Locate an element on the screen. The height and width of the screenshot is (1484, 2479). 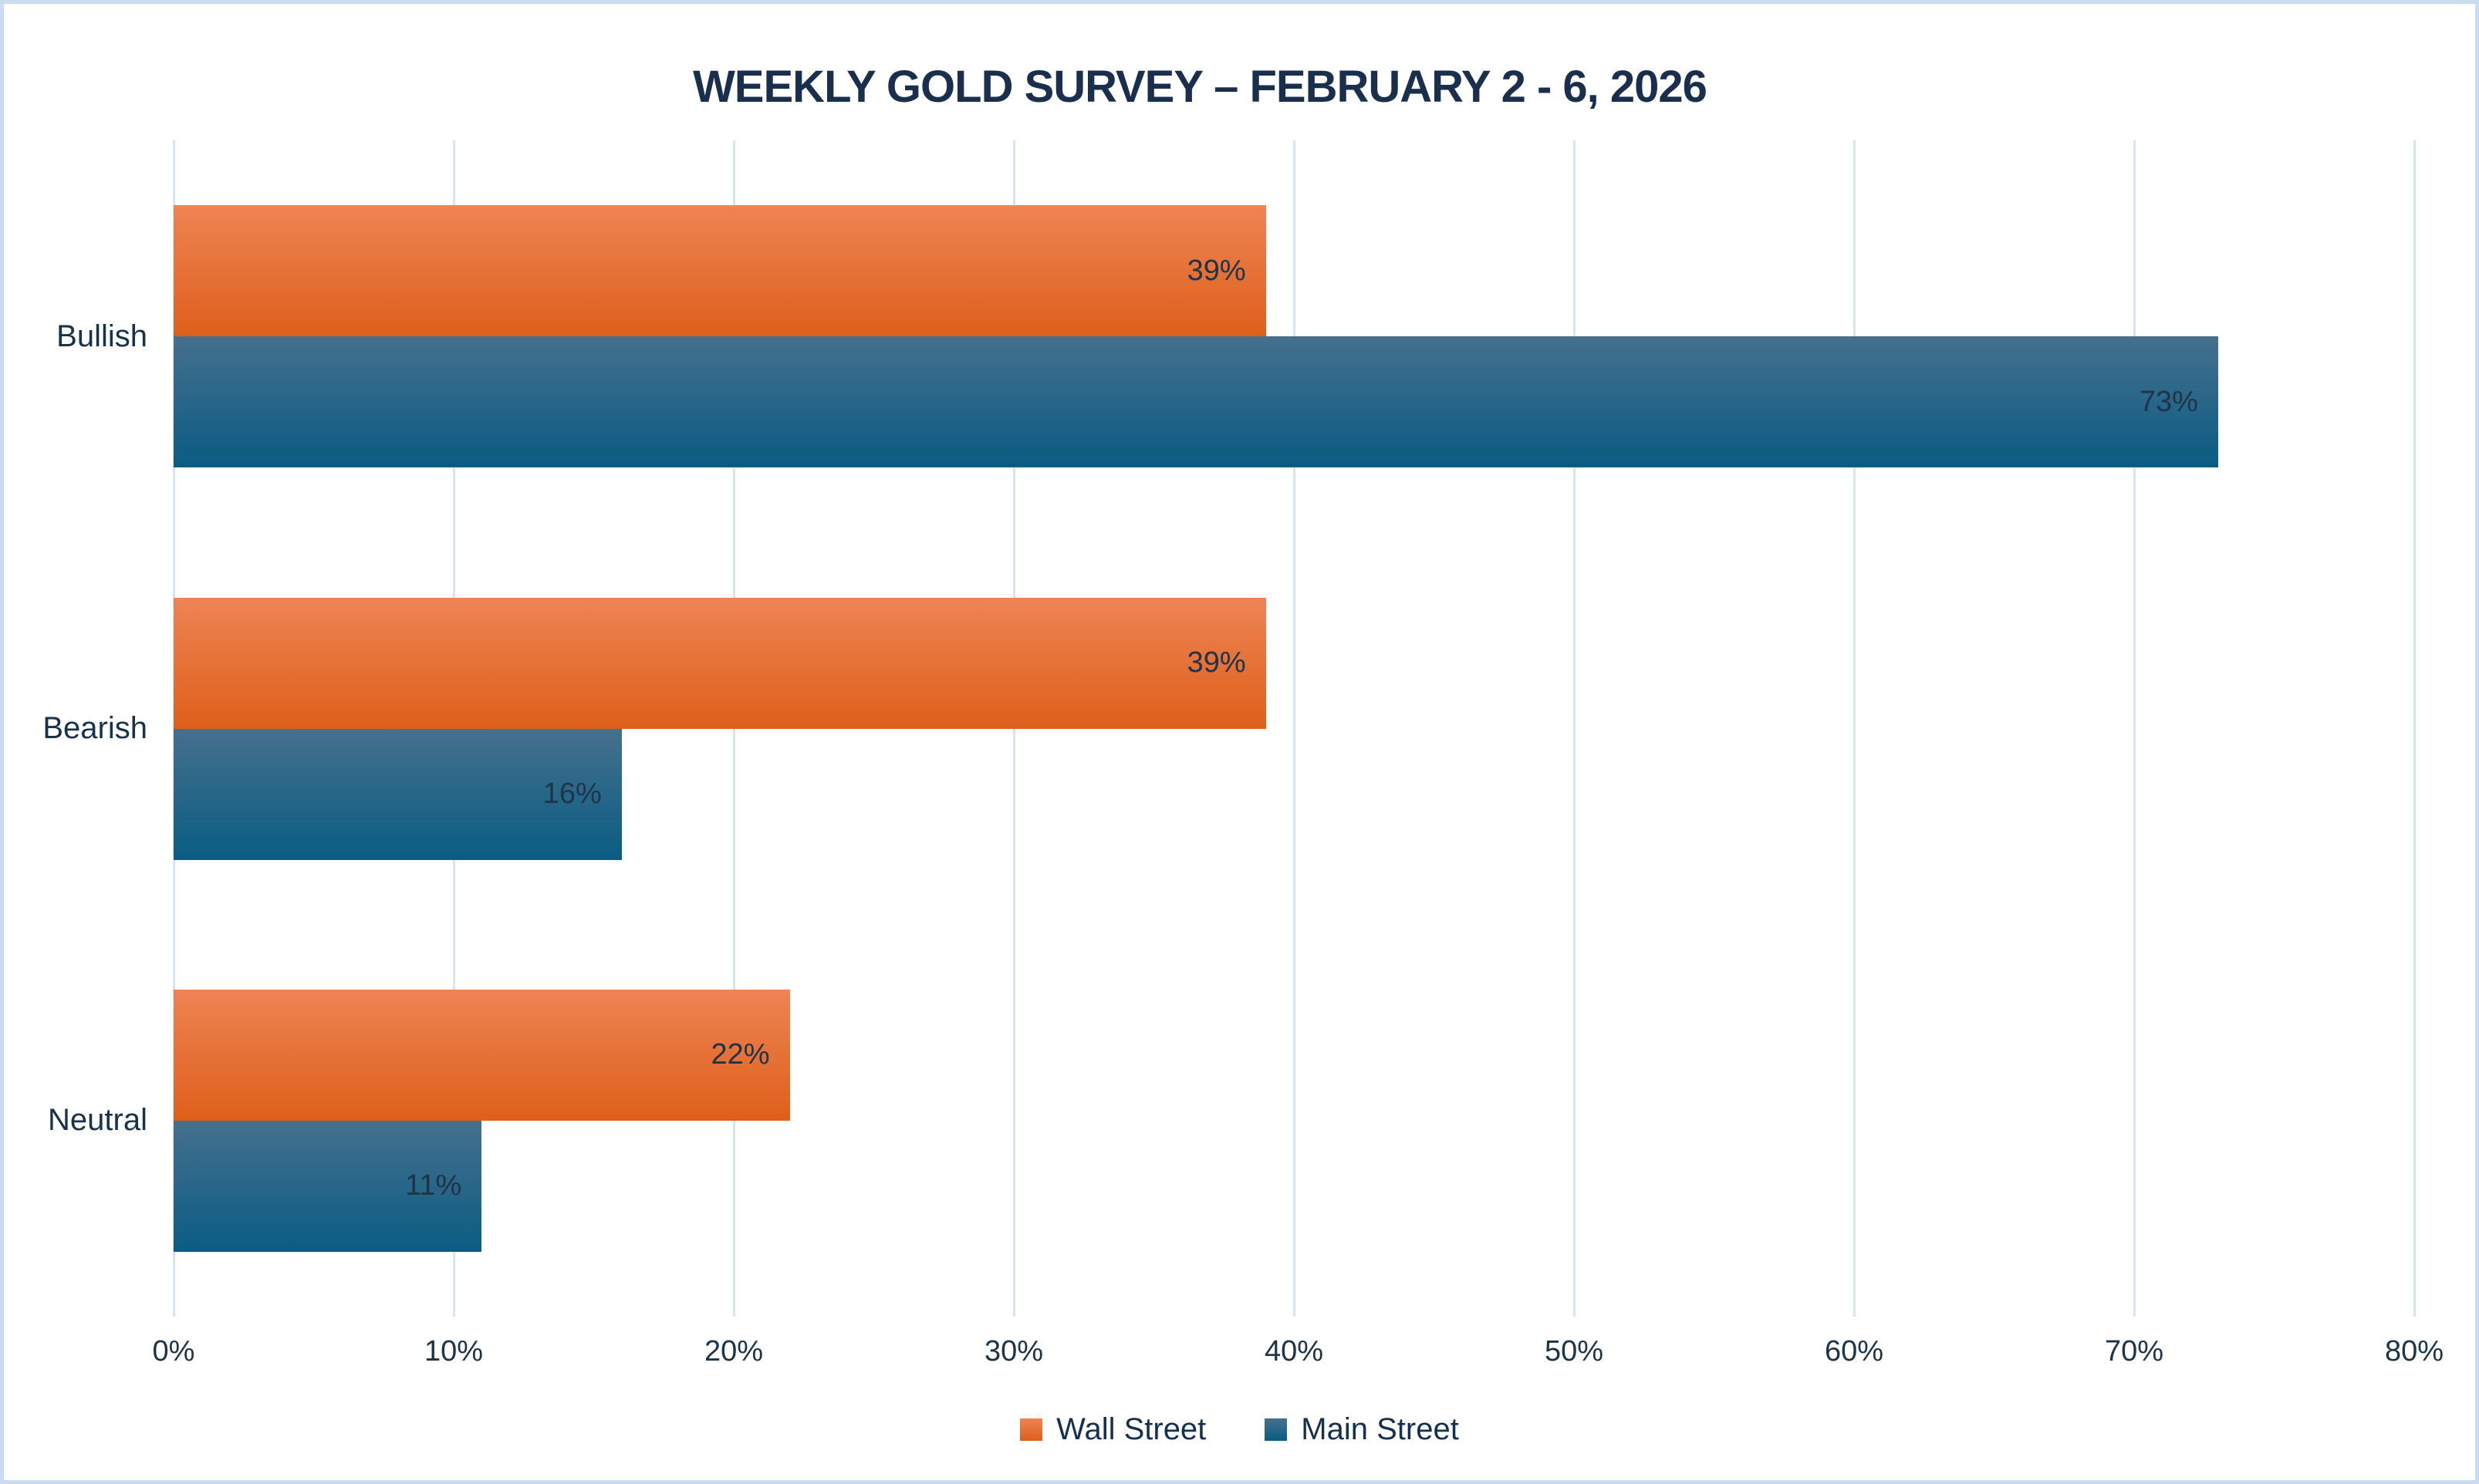
x-axis-tick-label: 60% is located at coordinates (1854, 1351).